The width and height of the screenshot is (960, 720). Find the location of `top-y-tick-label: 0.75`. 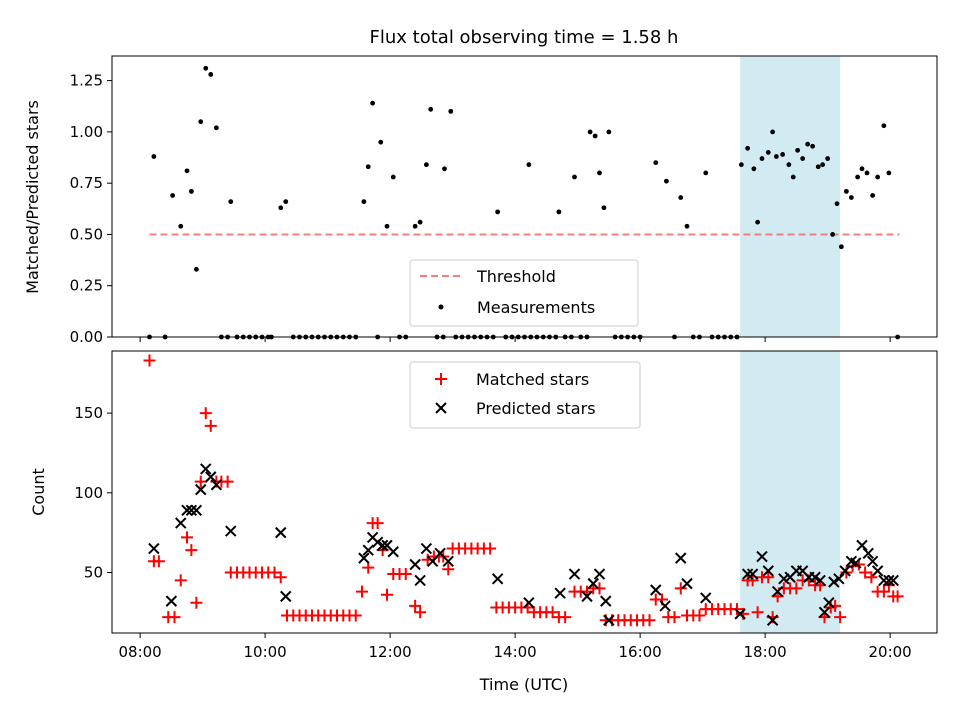

top-y-tick-label: 0.75 is located at coordinates (86, 183).